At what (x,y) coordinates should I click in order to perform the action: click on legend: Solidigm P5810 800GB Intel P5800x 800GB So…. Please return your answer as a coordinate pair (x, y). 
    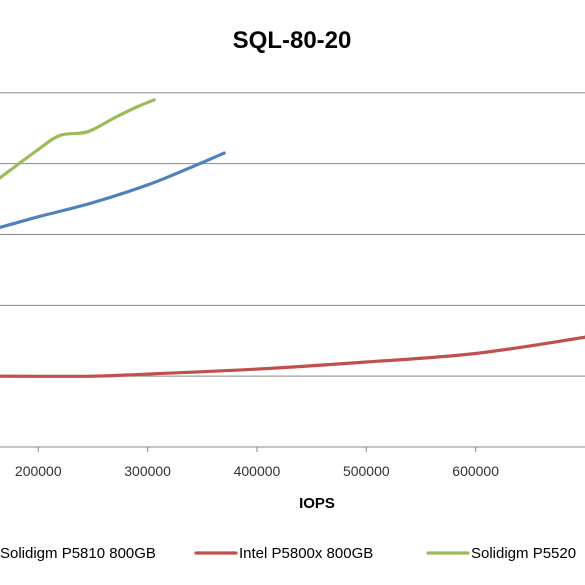
    Looking at the image, I should click on (288, 553).